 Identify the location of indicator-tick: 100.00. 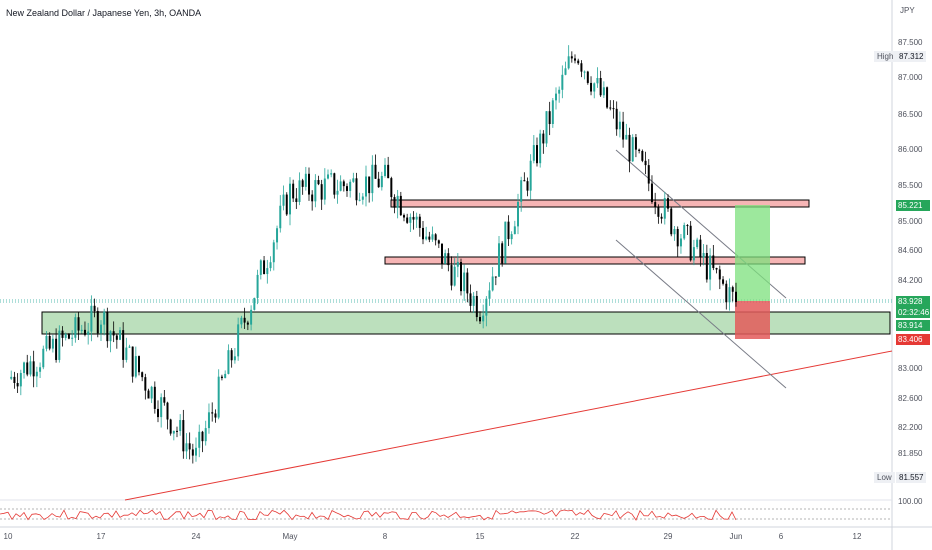
(910, 501).